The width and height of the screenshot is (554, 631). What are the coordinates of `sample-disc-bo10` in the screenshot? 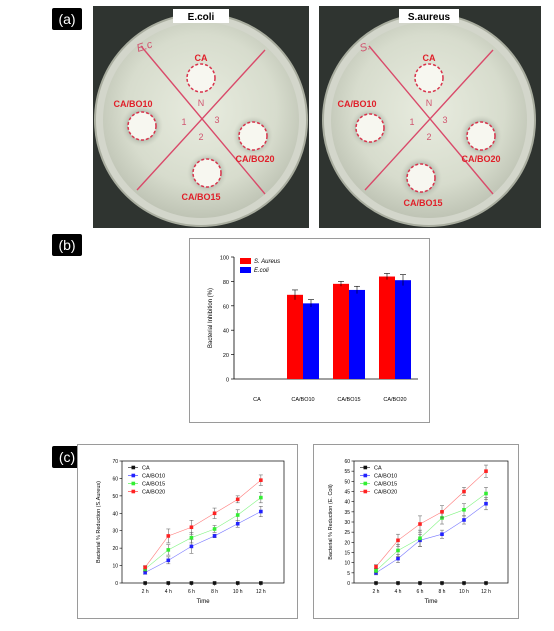 It's located at (370, 128).